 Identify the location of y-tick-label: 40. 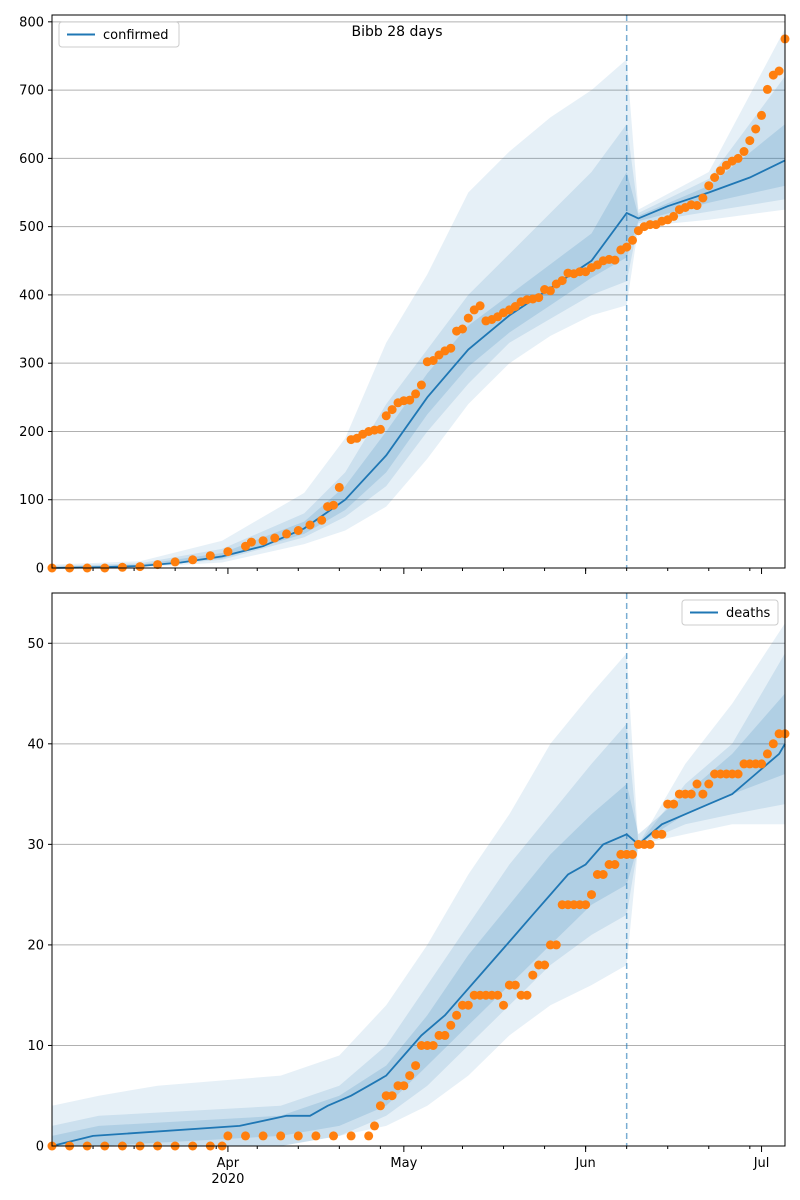
(35, 744).